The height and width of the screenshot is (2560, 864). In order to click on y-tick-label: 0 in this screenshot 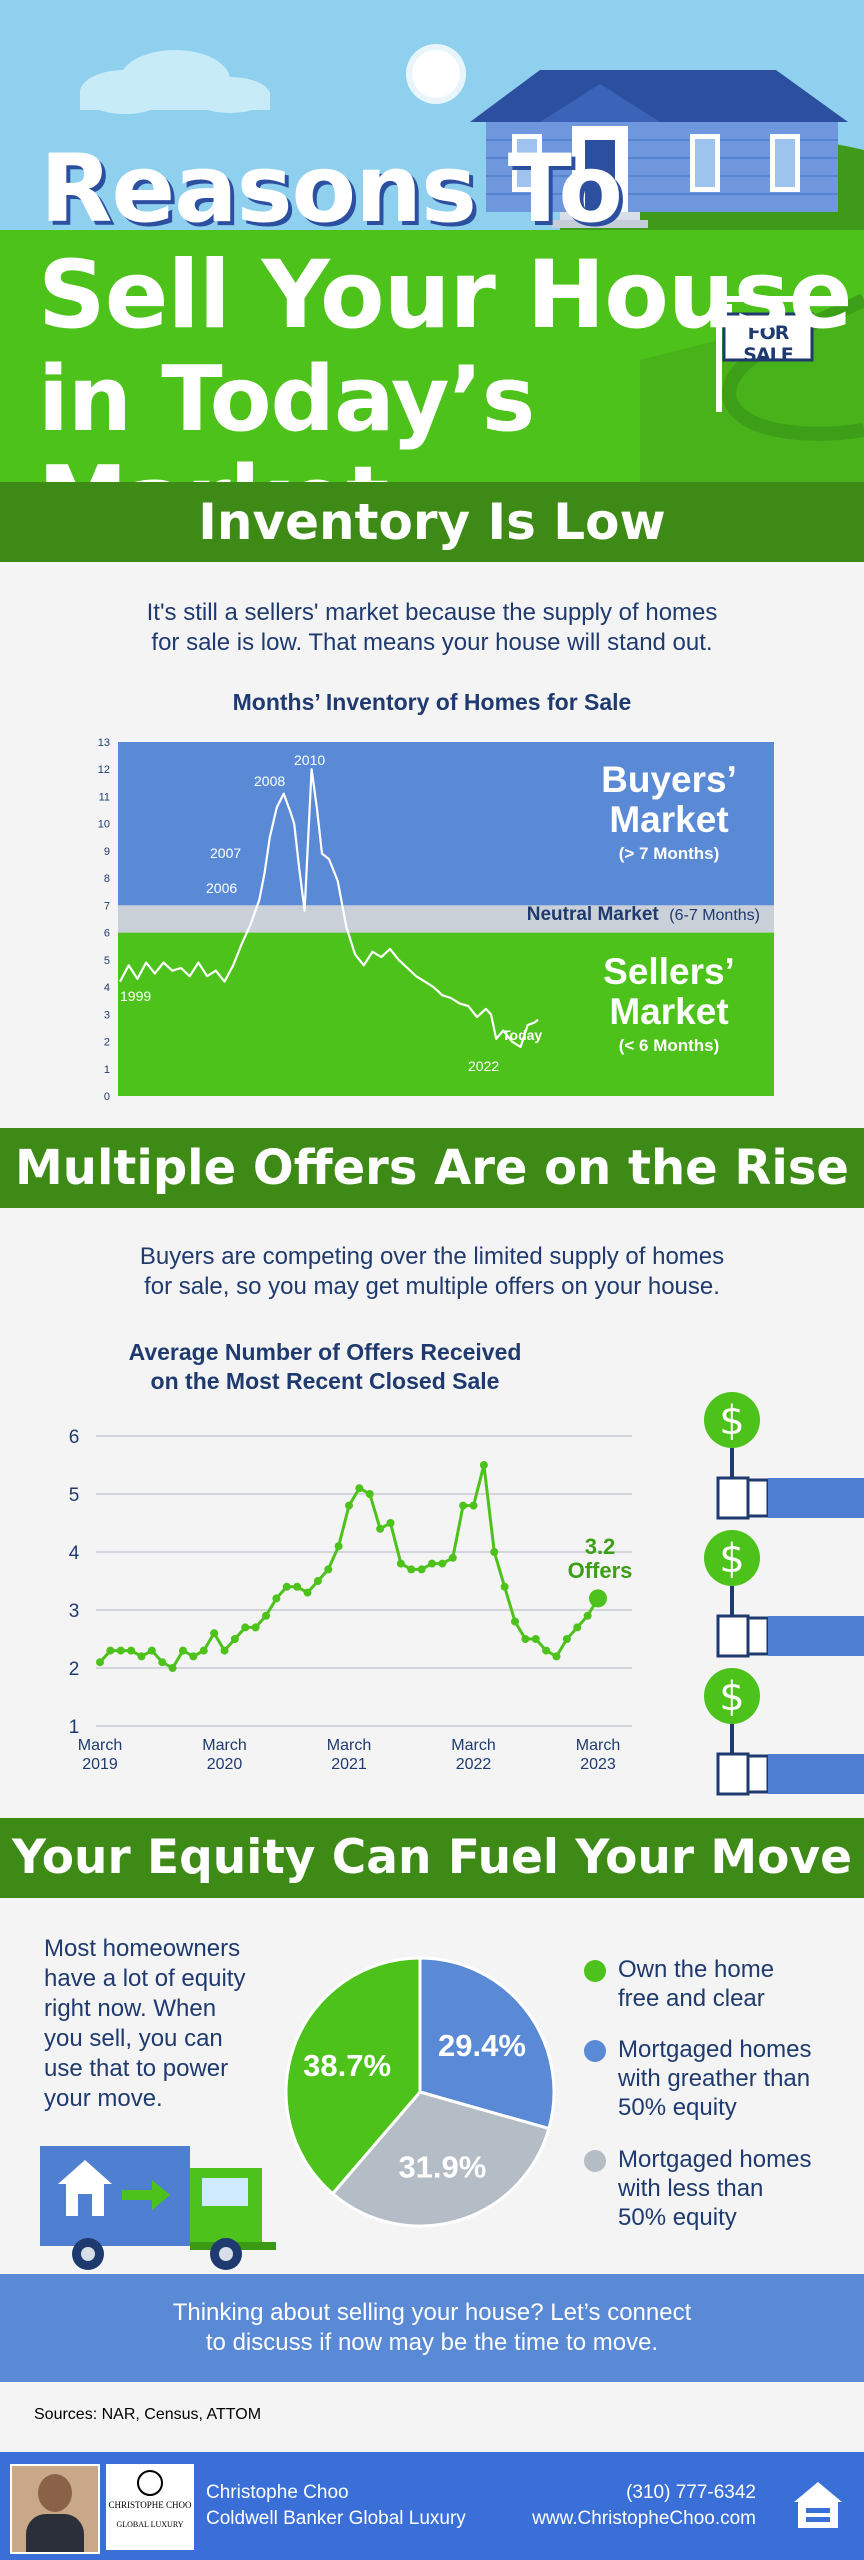, I will do `click(107, 1095)`.